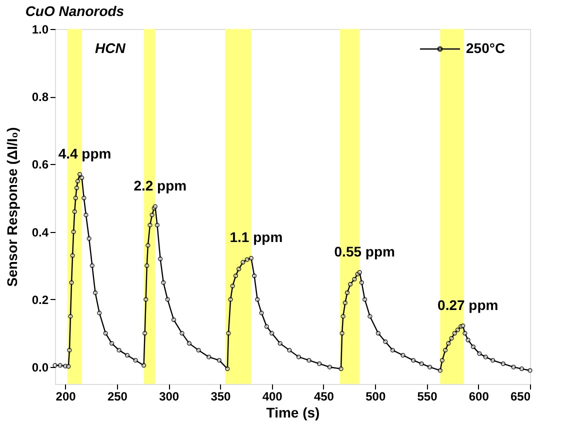 This screenshot has width=571, height=441. What do you see at coordinates (427, 397) in the screenshot?
I see `x-tick-label: 550` at bounding box center [427, 397].